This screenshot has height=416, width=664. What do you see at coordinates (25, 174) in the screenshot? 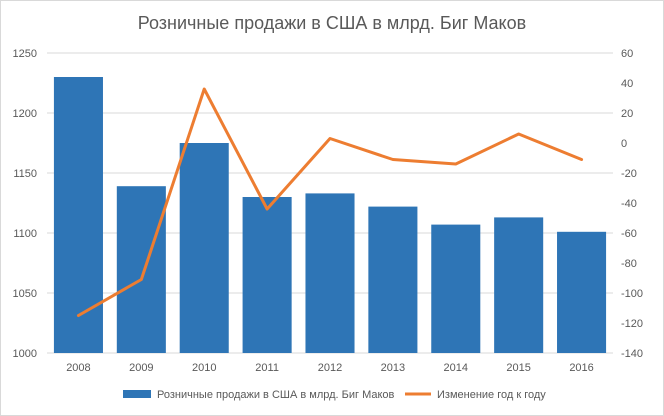
I see `y-left-tick-label: 1150` at bounding box center [25, 174].